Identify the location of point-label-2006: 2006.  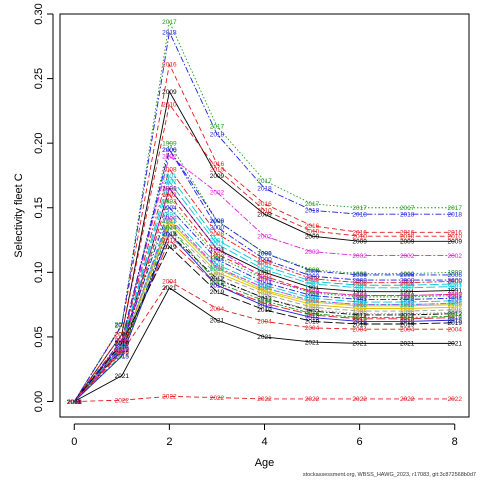
(217, 221).